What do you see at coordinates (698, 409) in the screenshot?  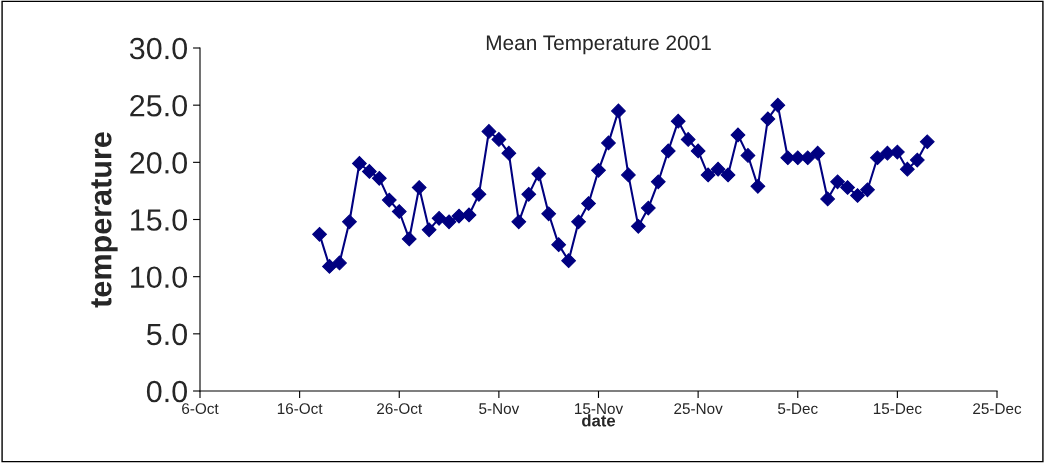 I see `x-tick-label: 25-Nov` at bounding box center [698, 409].